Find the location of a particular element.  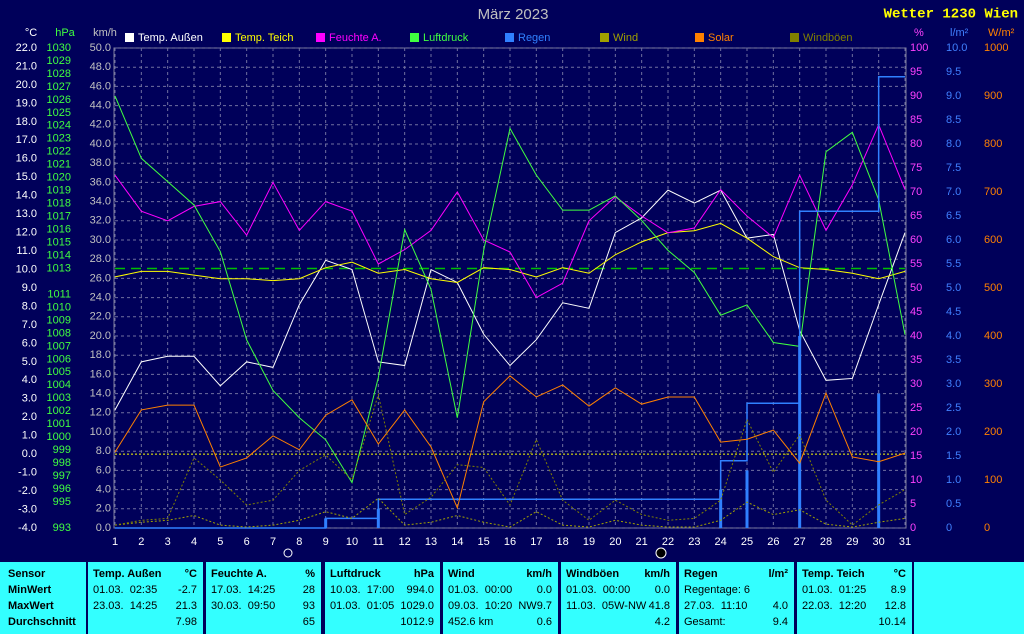

y-tick-label: 8.0 is located at coordinates (103, 451).